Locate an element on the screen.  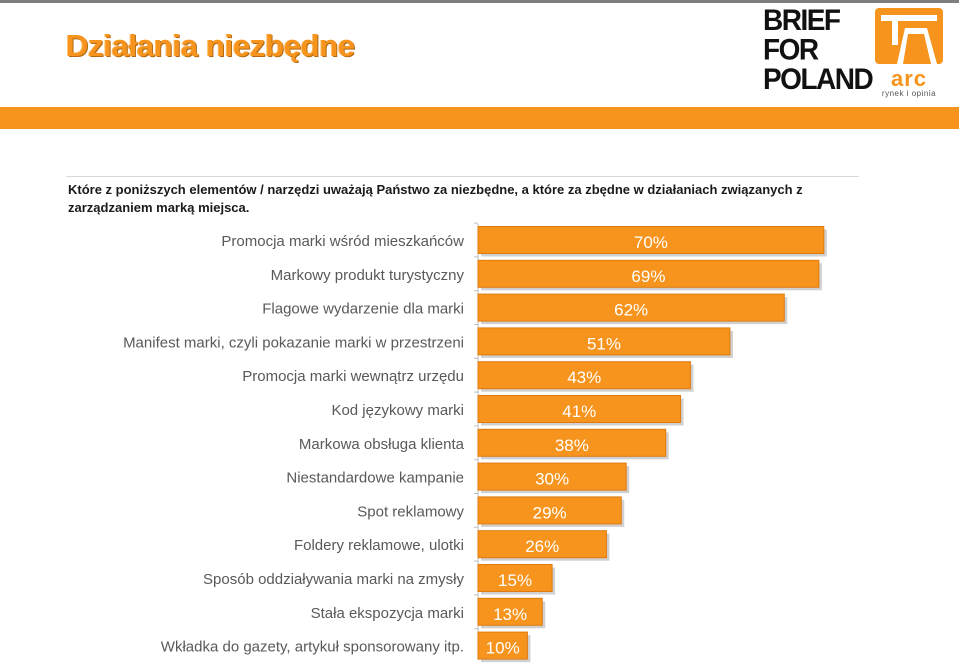
value-label: 70% is located at coordinates (651, 242).